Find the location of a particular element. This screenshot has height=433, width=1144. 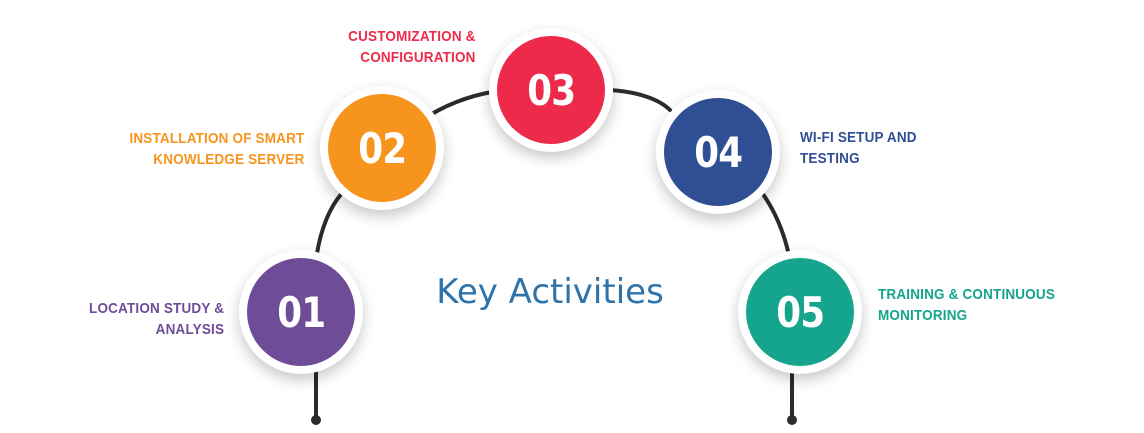

step-03-disc: 03 is located at coordinates (551, 90).